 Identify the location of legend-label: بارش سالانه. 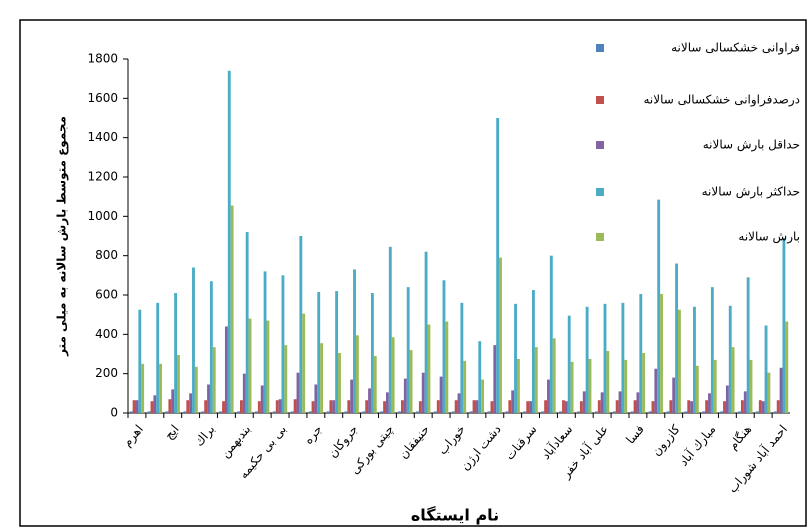
(769, 237).